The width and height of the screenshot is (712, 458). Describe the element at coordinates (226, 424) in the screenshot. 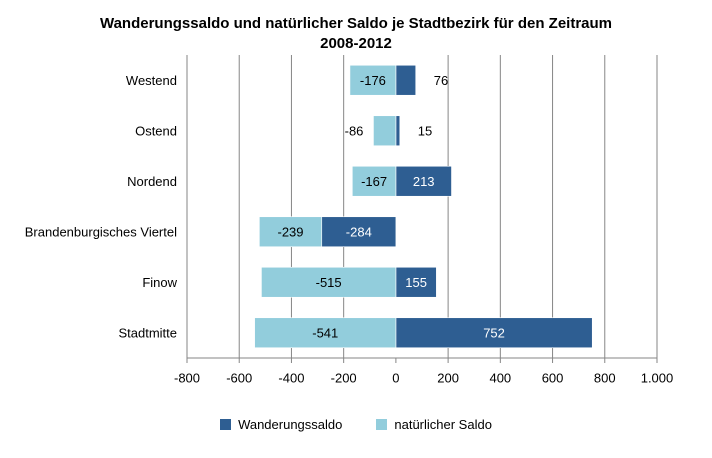

I see `legend-swatch-wanderungssaldo` at that location.